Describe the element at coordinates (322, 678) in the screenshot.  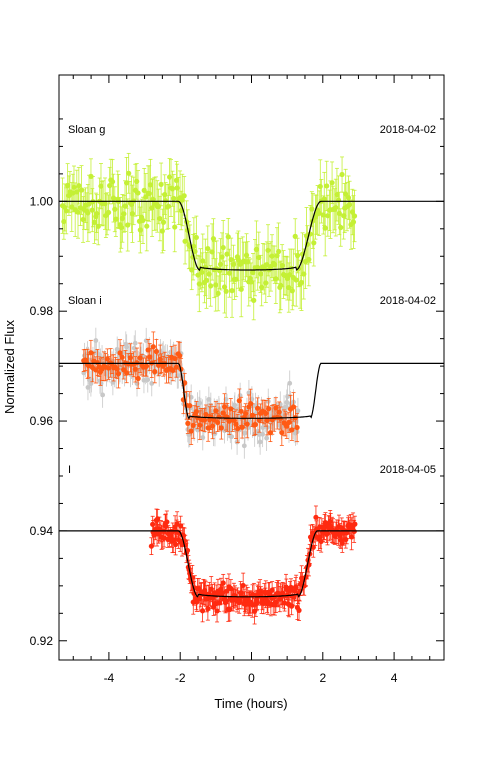
I see `x-tick-label: 2` at that location.